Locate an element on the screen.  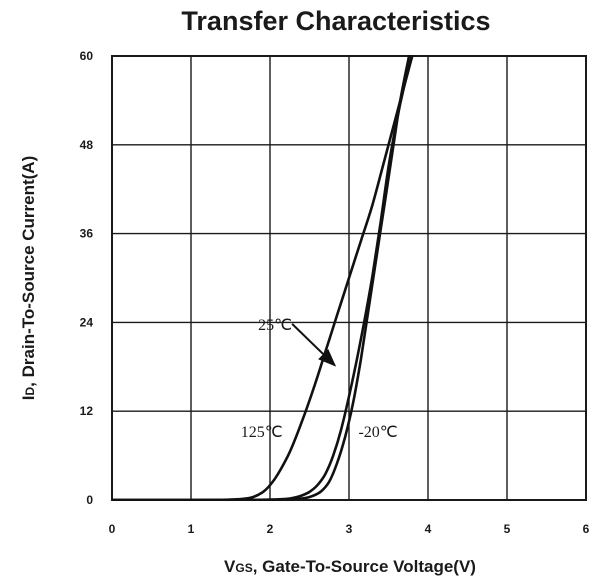
x-tick-label-2: 2 is located at coordinates (270, 529).